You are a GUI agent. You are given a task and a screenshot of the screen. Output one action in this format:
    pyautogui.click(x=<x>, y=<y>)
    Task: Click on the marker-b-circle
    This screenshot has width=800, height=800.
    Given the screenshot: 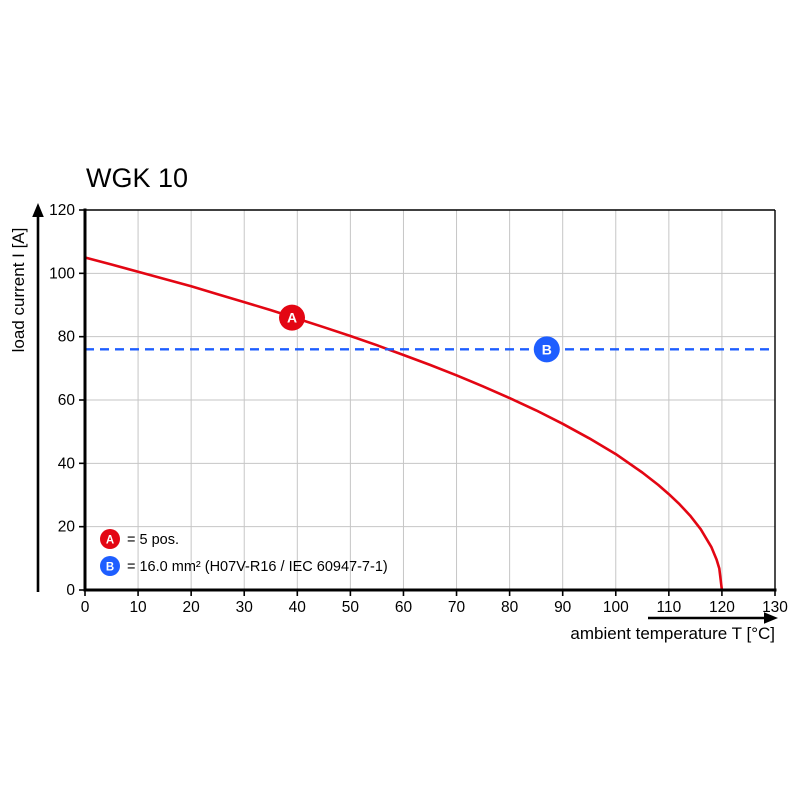 What is the action you would take?
    pyautogui.click(x=546, y=349)
    